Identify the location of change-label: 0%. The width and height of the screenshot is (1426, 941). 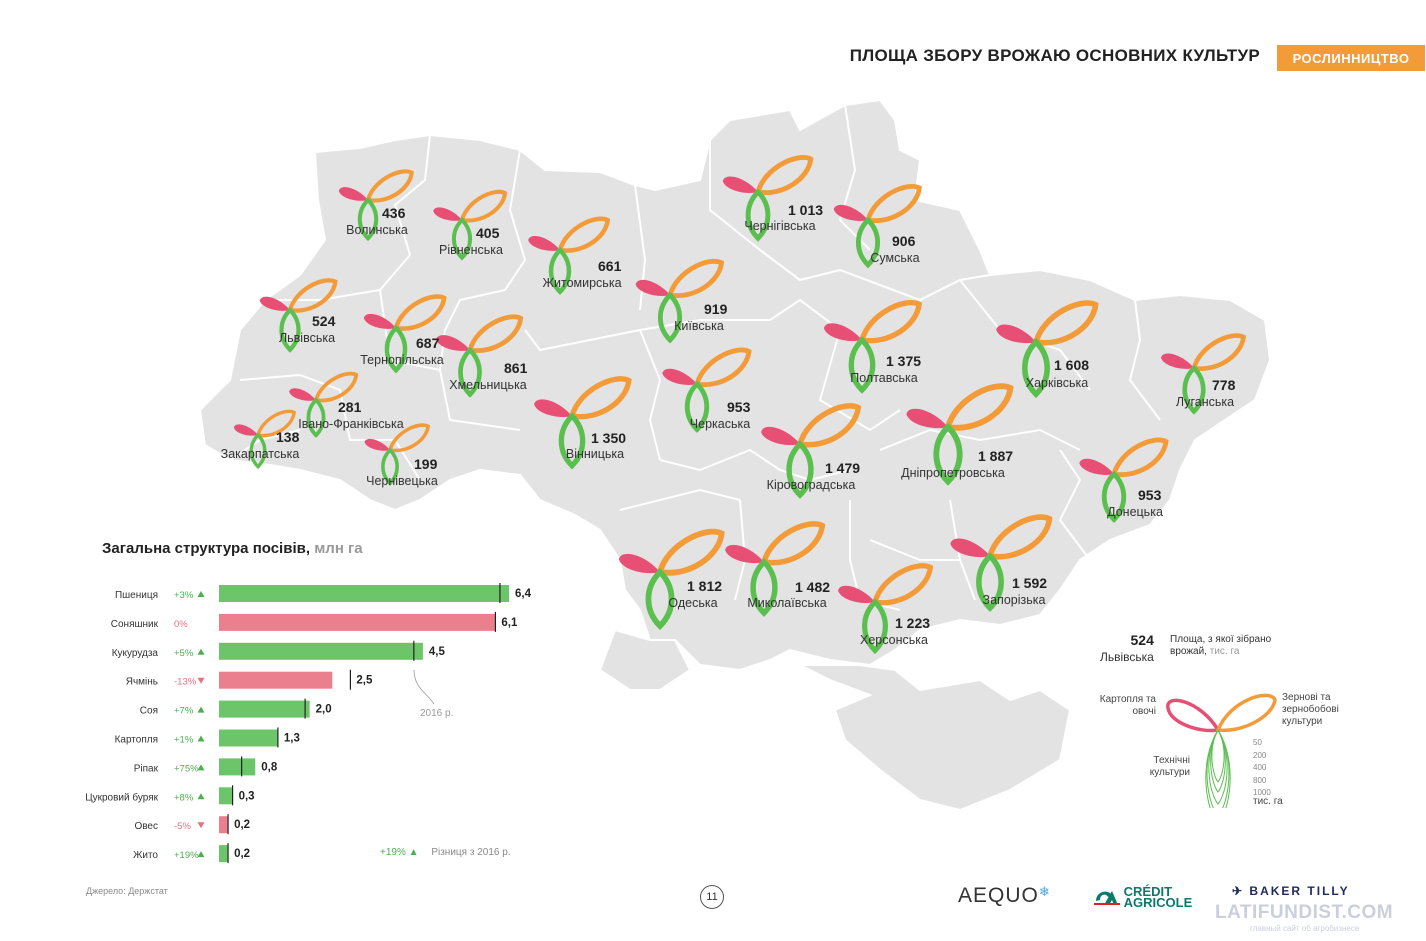
(181, 624).